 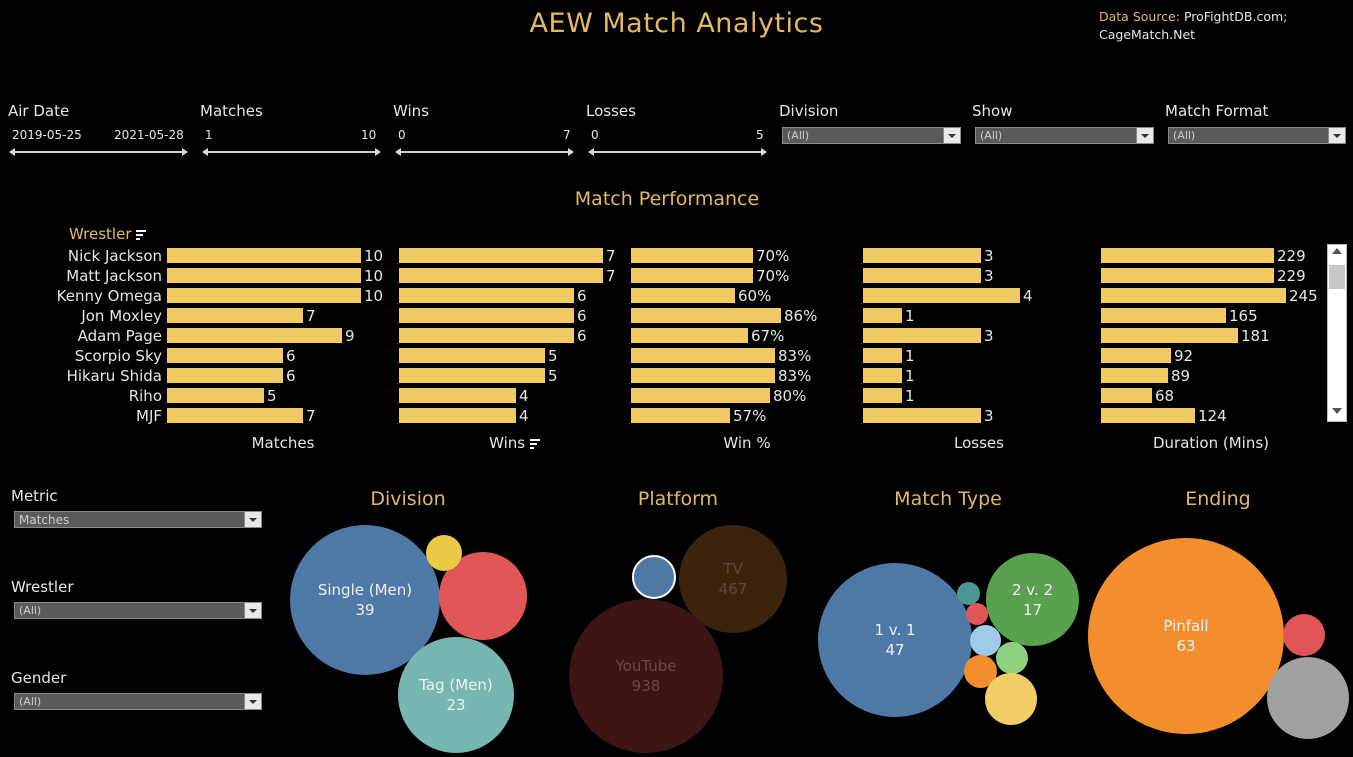 What do you see at coordinates (109, 296) in the screenshot?
I see `wrestler-name: Kenny Omega` at bounding box center [109, 296].